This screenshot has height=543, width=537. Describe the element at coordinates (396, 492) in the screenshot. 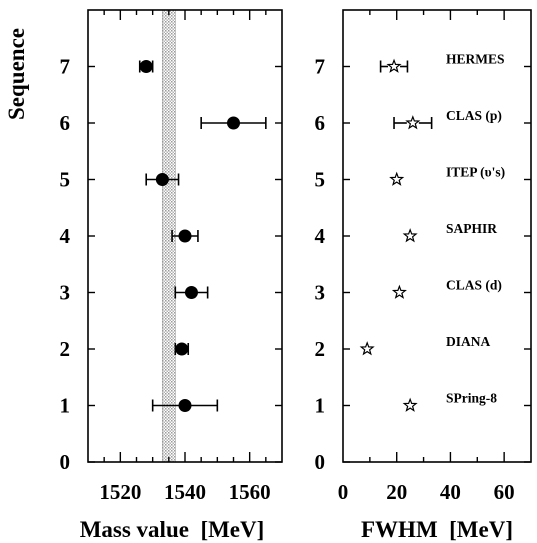

I see `fwhm-x-tick-label: 20` at that location.